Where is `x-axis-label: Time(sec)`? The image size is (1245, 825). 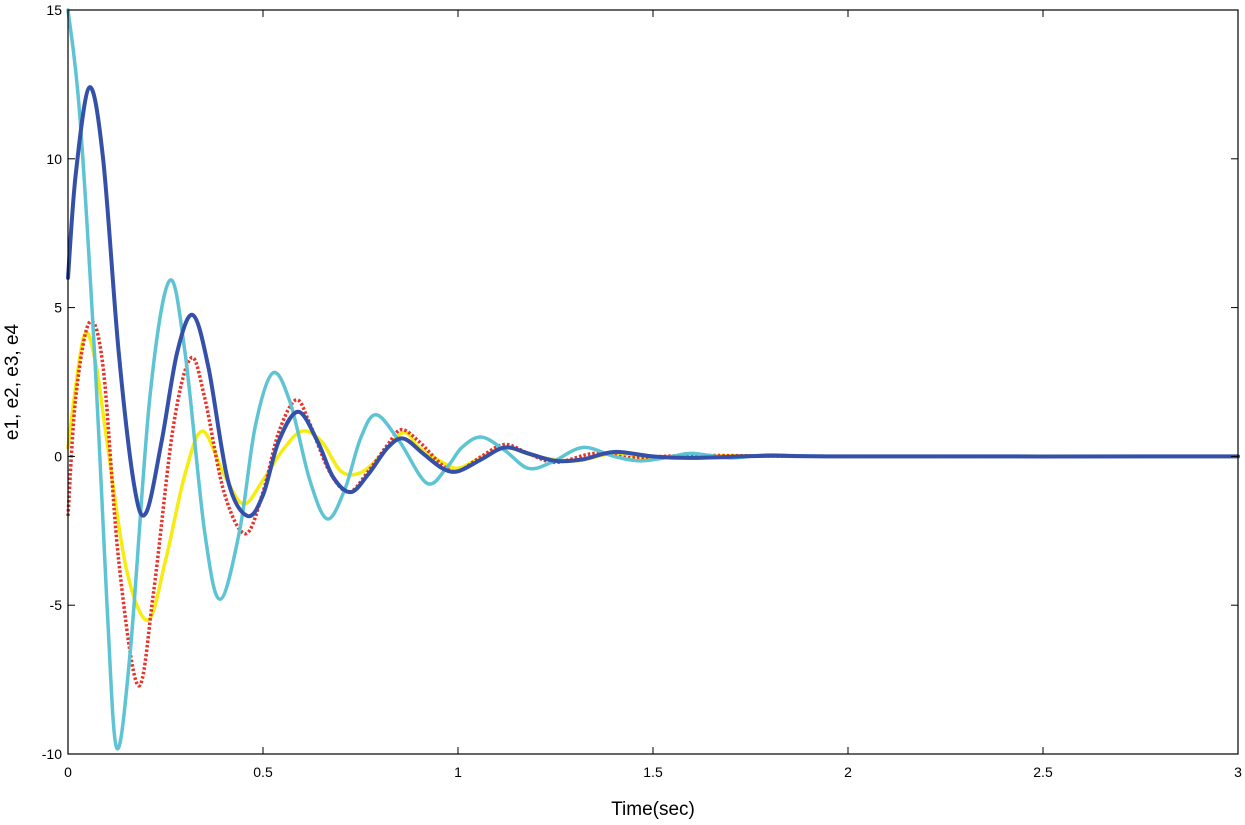
x-axis-label: Time(sec) is located at coordinates (653, 809).